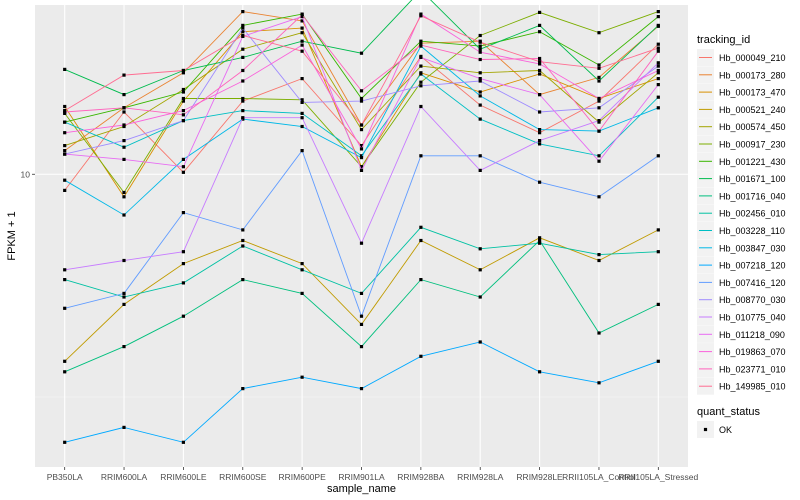 The width and height of the screenshot is (800, 500). Describe the element at coordinates (752, 58) in the screenshot. I see `legend-label: Hb_000049_210` at that location.